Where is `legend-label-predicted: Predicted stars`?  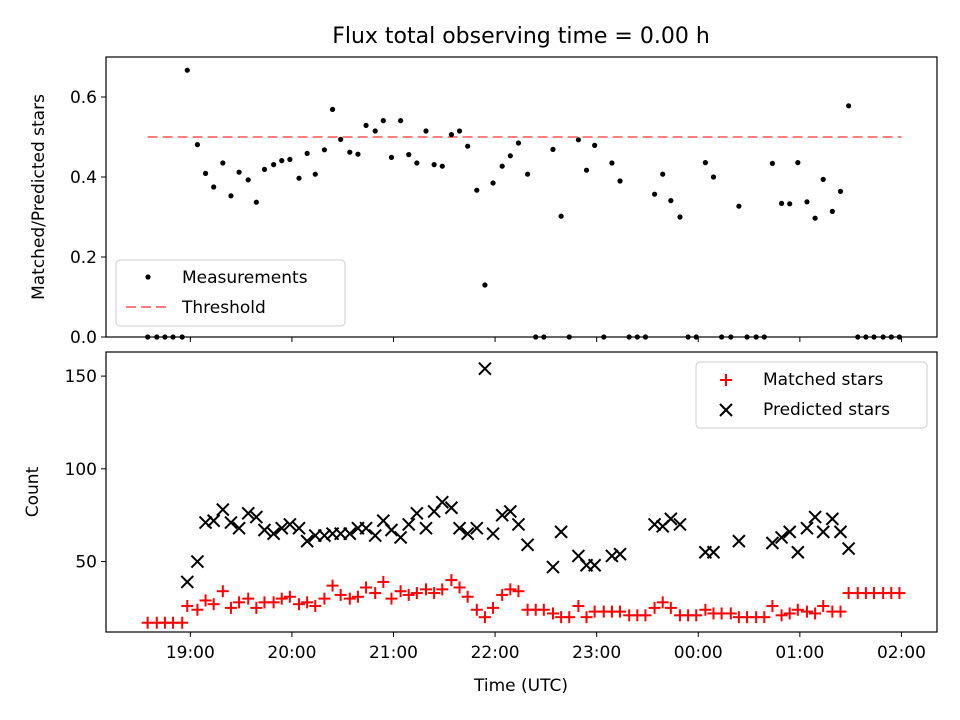 legend-label-predicted: Predicted stars is located at coordinates (826, 410).